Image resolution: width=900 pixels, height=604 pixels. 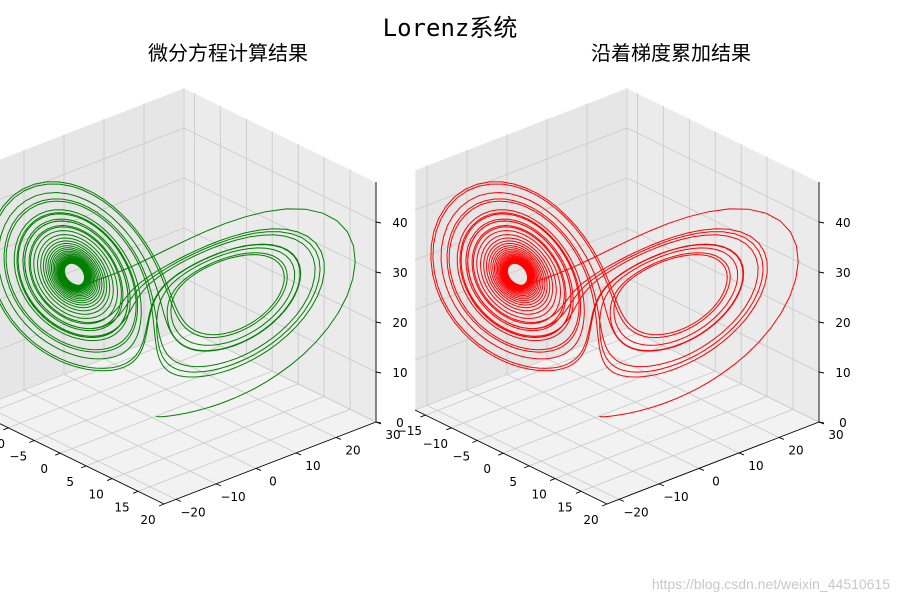 What do you see at coordinates (671, 53) in the screenshot?
I see `plot-title: 沿着梯度累加结果` at bounding box center [671, 53].